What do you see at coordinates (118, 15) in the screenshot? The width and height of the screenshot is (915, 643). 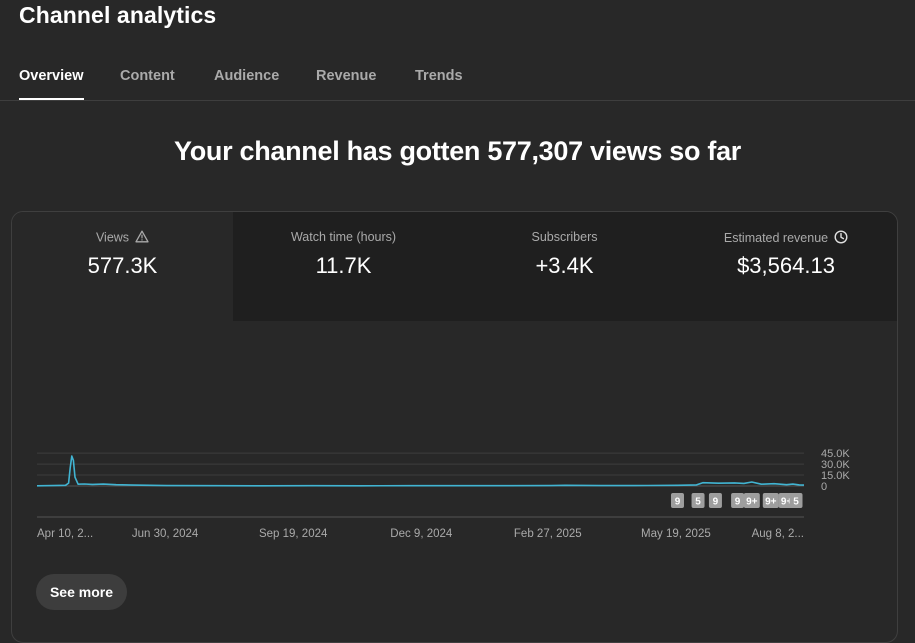 I see `page-title: Channel analytics` at bounding box center [118, 15].